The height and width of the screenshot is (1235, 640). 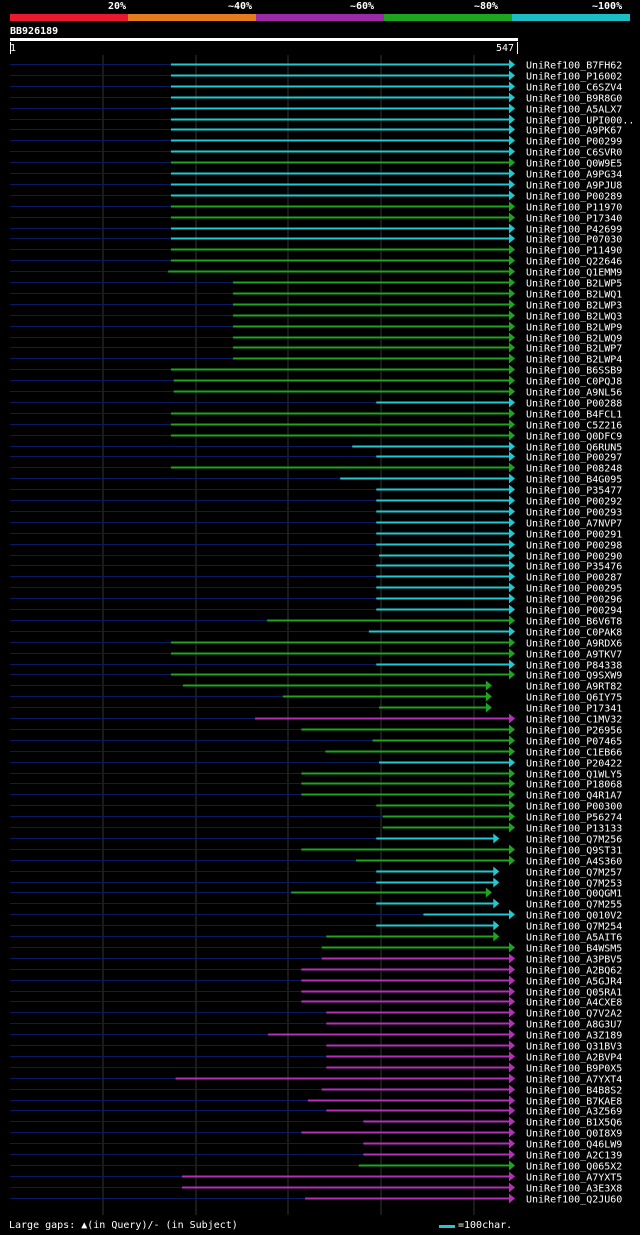 What do you see at coordinates (574, 415) in the screenshot?
I see `hit-label: UniRef100_B4FCL1` at bounding box center [574, 415].